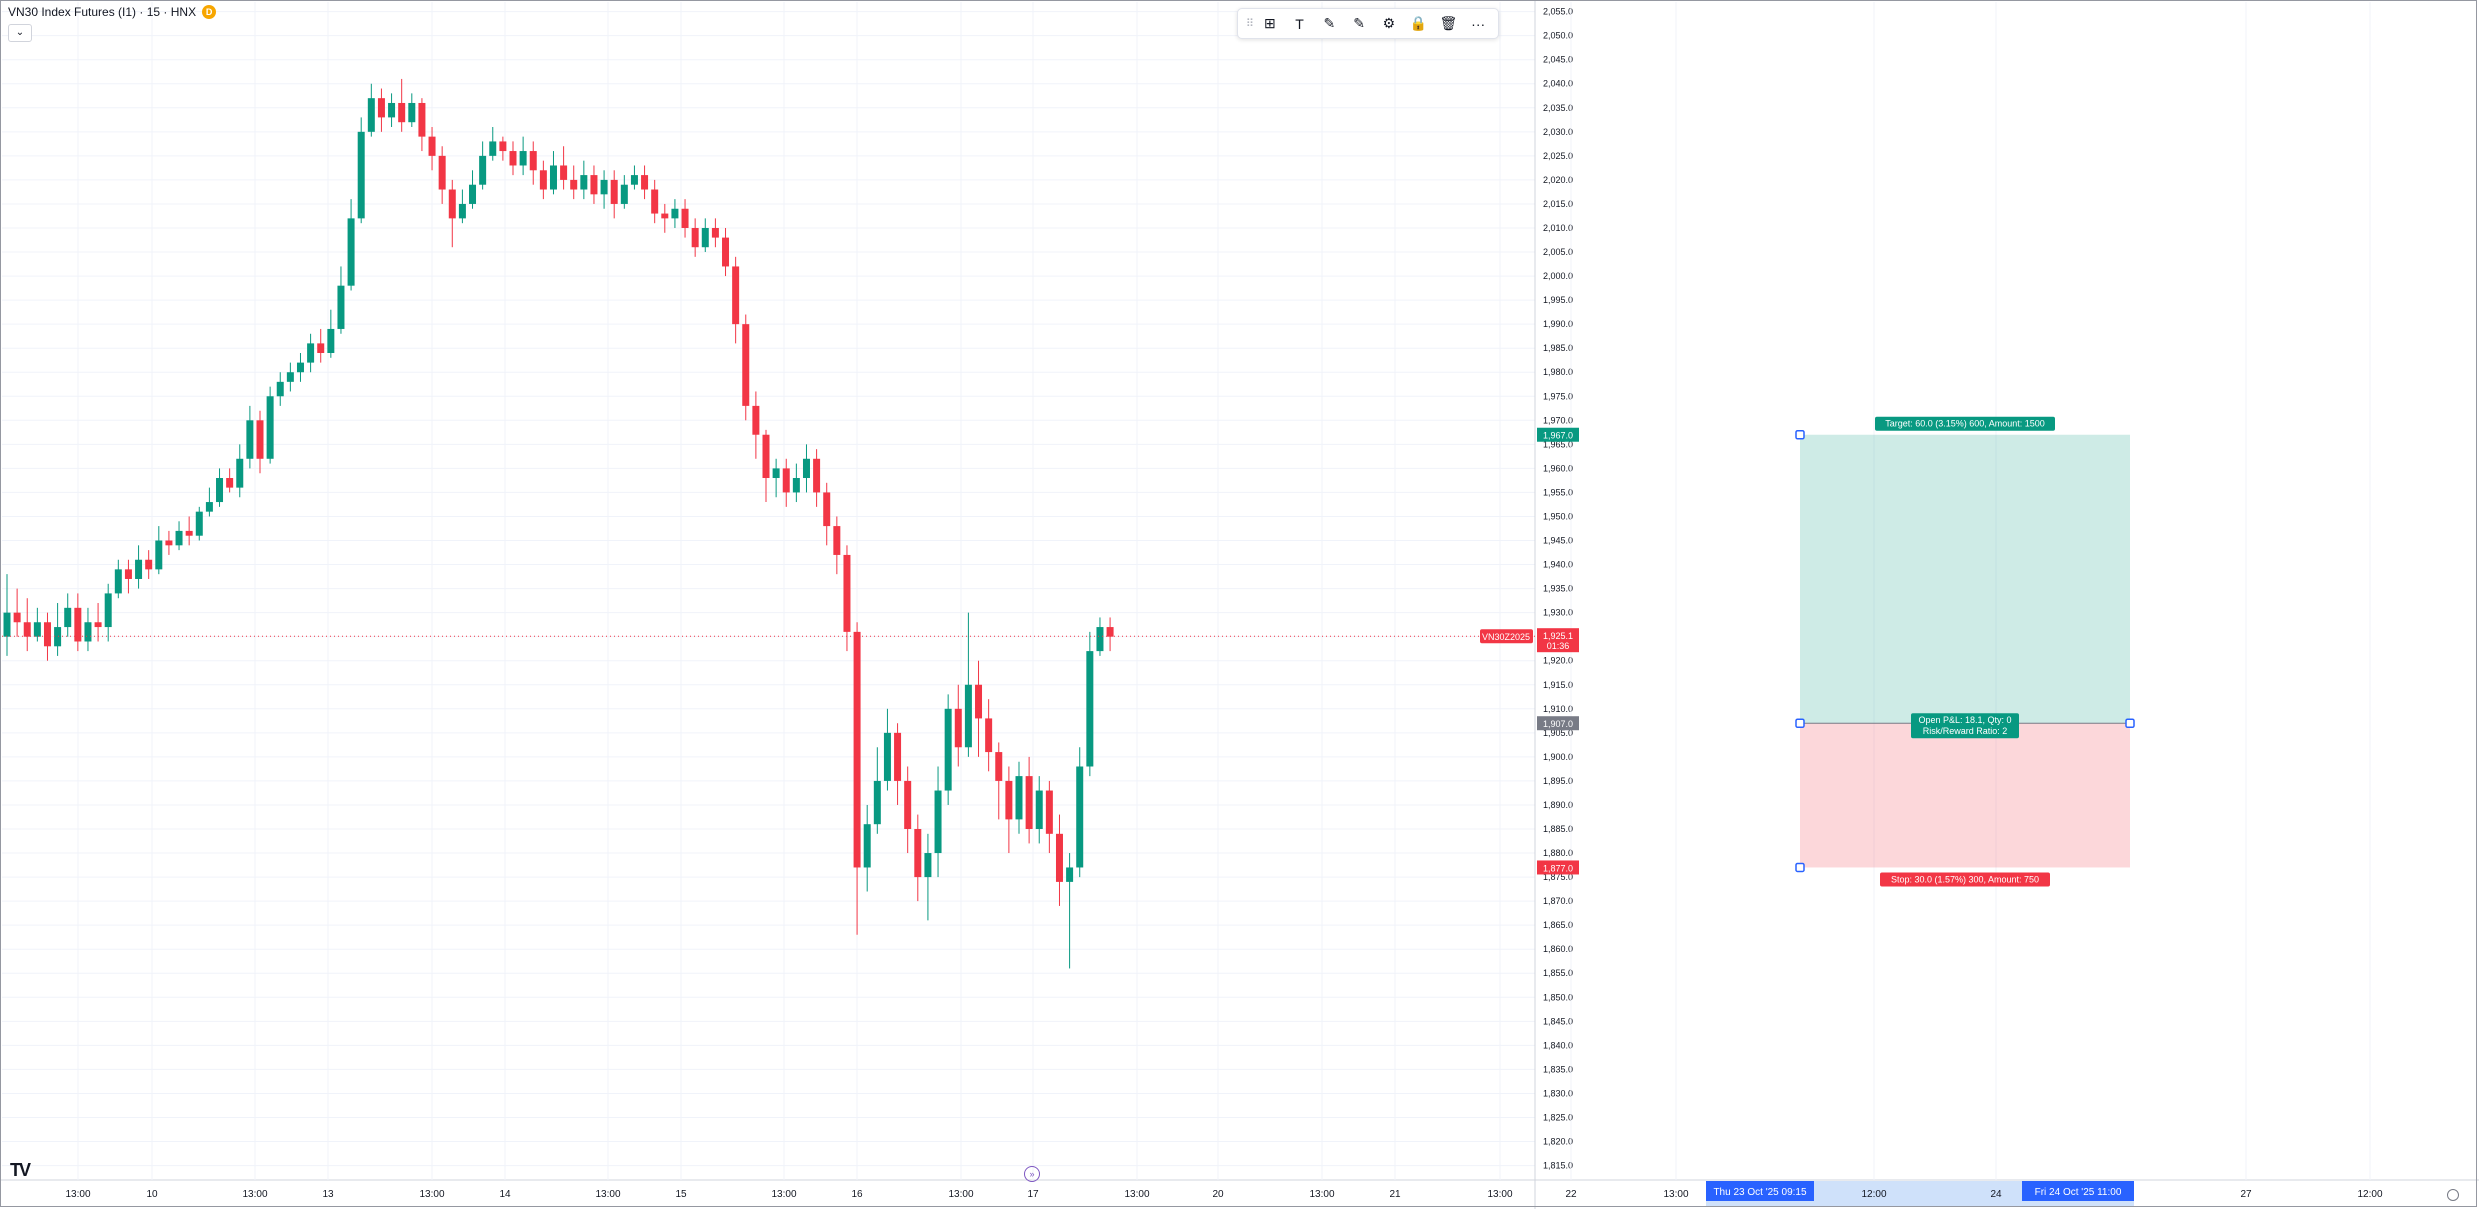 This screenshot has width=2479, height=1209. Describe the element at coordinates (1558, 516) in the screenshot. I see `y-tick-label: 1,950.0` at that location.